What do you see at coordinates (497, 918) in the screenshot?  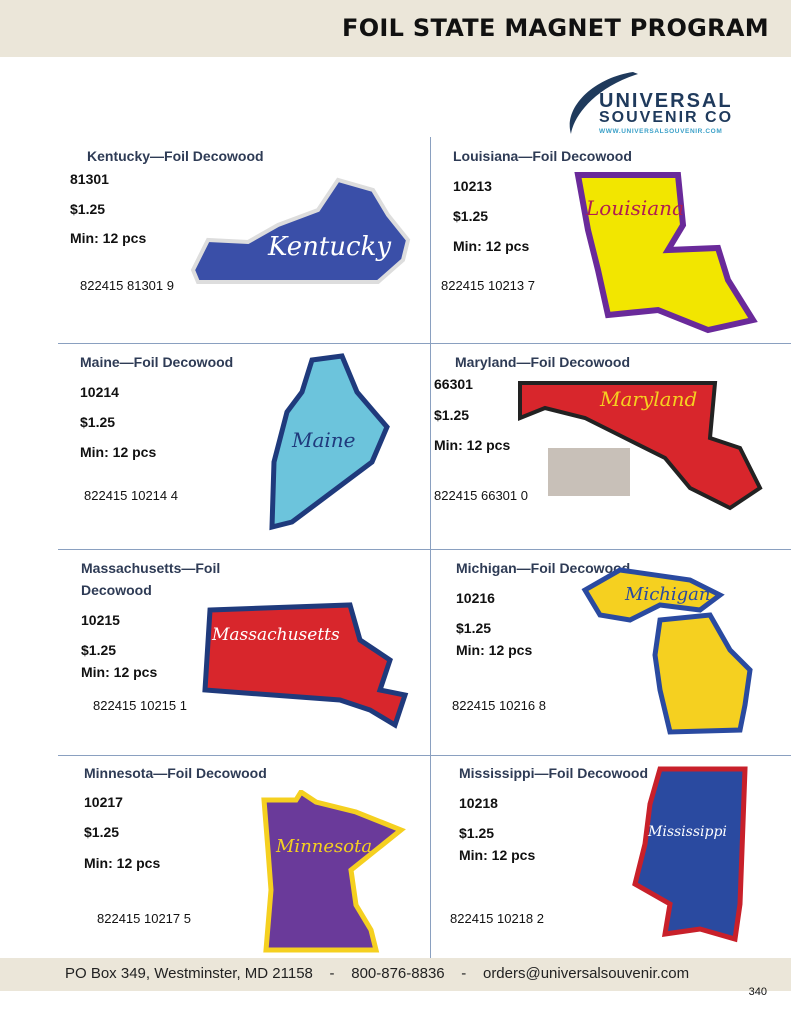 I see `product-upc: 822415 10218 2` at bounding box center [497, 918].